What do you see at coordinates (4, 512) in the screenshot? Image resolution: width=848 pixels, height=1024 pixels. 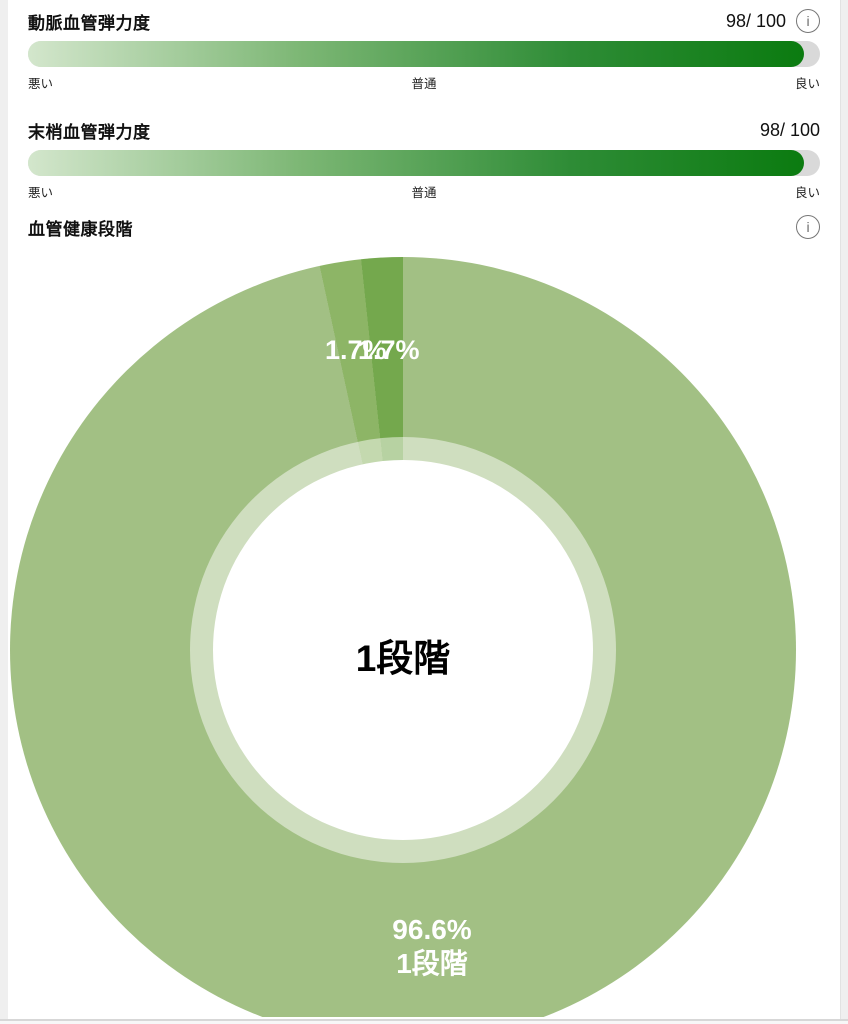 I see `page-edge-gutter-left` at bounding box center [4, 512].